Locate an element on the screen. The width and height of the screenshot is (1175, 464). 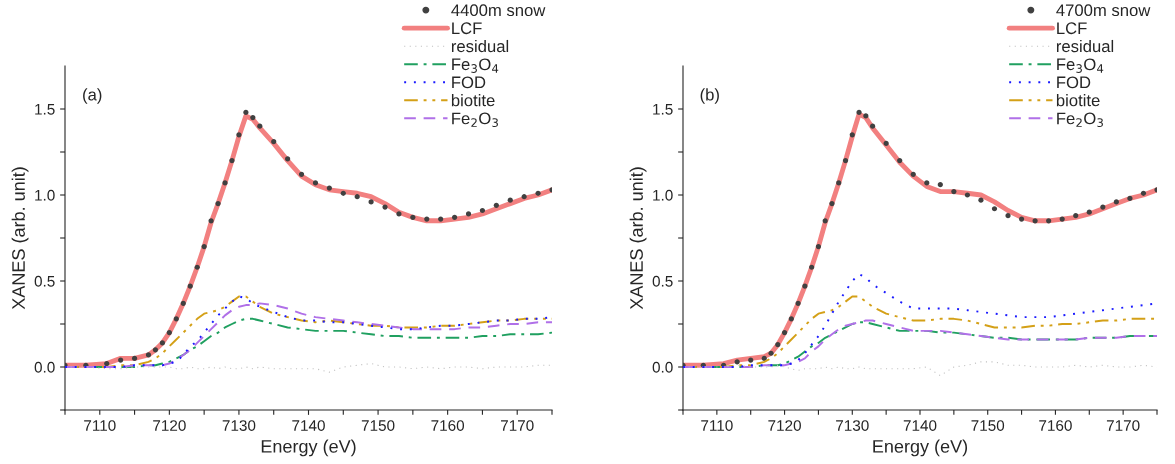
x-tick-label: 7130 is located at coordinates (239, 425).